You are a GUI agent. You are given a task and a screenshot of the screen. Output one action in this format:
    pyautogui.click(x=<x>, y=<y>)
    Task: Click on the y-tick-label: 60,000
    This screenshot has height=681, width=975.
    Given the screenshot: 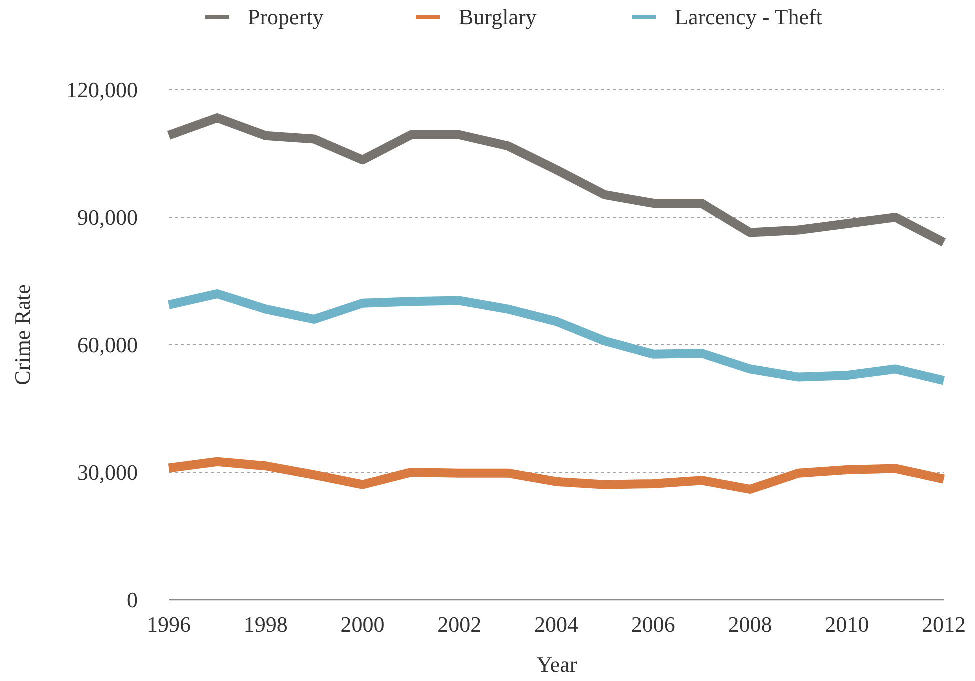 What is the action you would take?
    pyautogui.click(x=108, y=345)
    